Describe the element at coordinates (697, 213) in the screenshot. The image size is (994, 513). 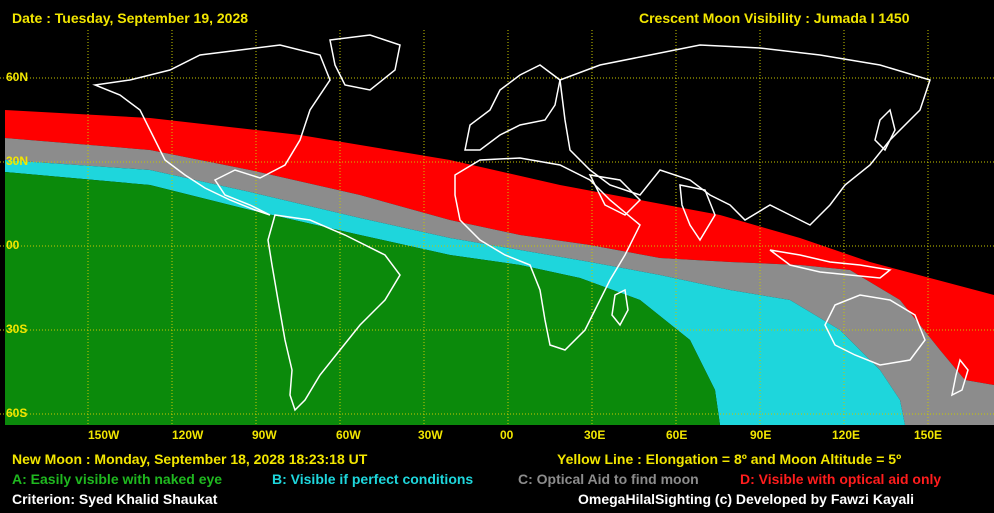
I see `india-coast` at that location.